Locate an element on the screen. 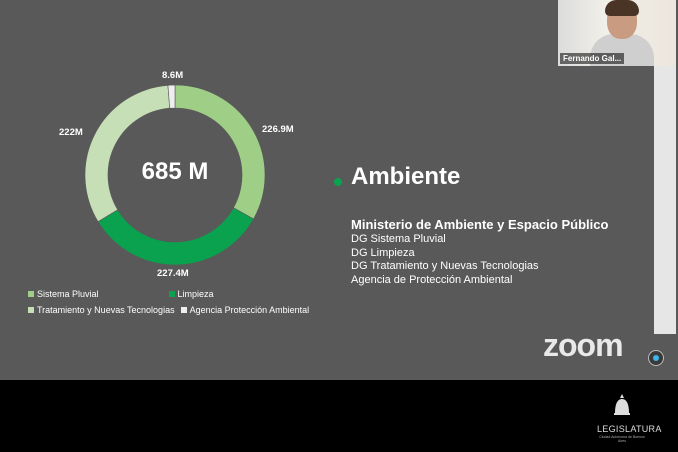 Image resolution: width=678 pixels, height=452 pixels. legend-item-sistema-pluvial: Sistema Pluvial is located at coordinates (63, 294).